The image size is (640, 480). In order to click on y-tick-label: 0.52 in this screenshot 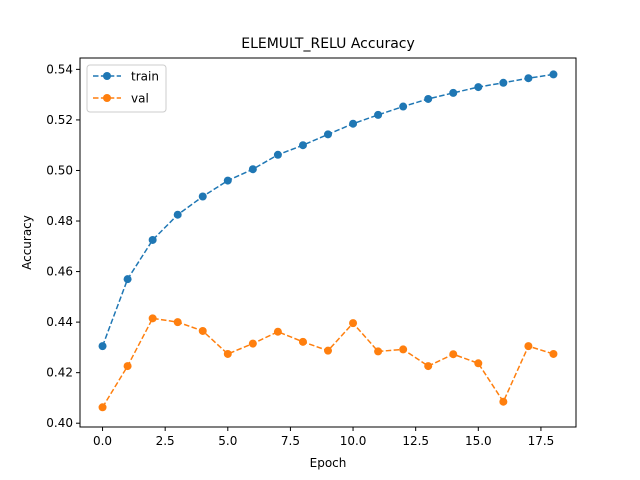, I will do `click(59, 120)`.